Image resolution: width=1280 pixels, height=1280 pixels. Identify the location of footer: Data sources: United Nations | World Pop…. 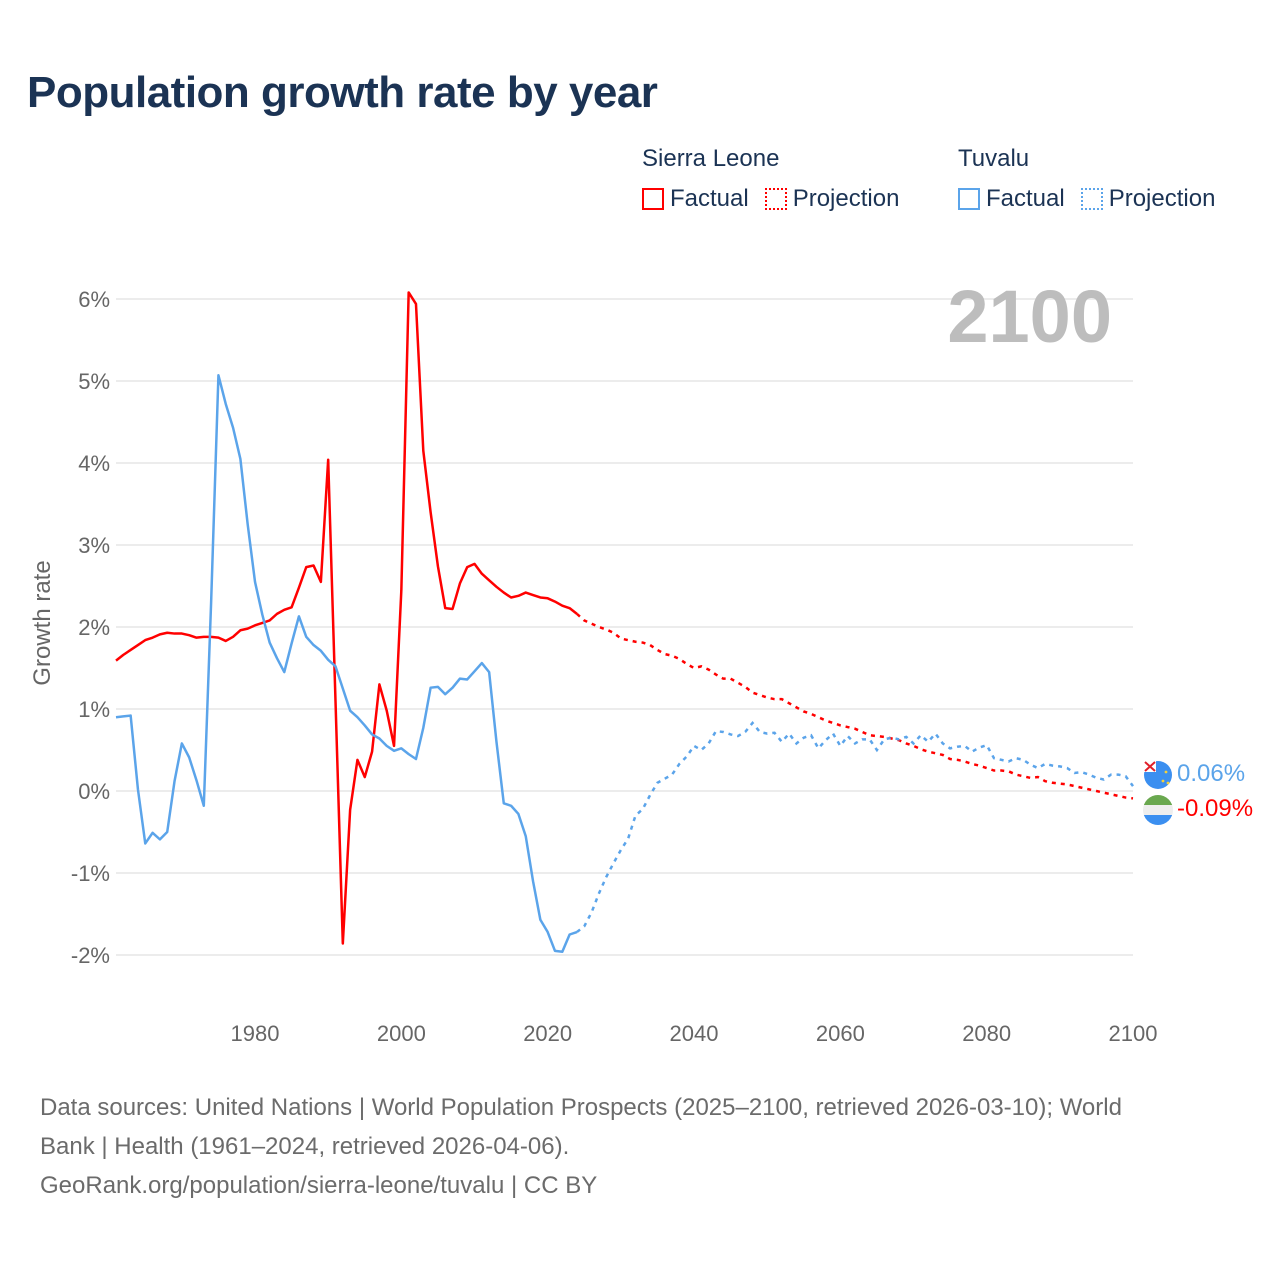
(640, 1146).